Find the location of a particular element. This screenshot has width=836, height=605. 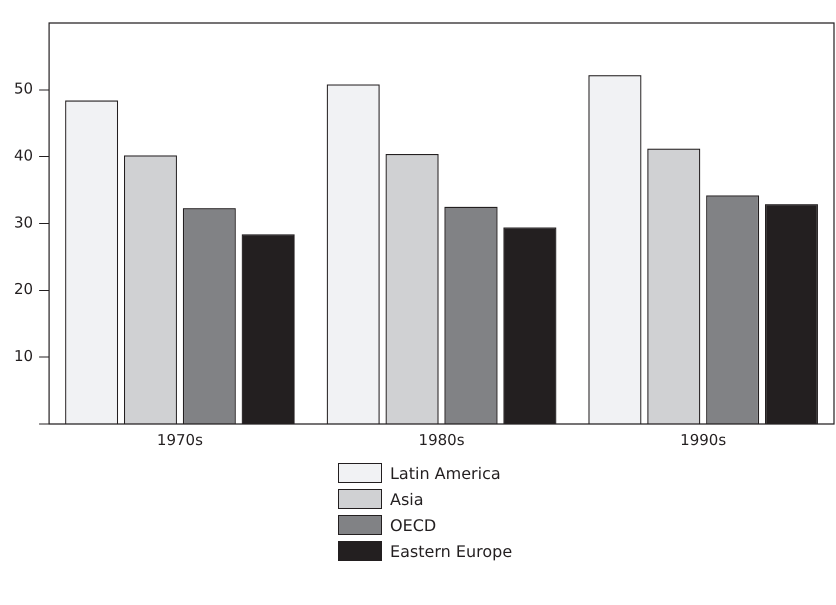

legend-label: Latin America is located at coordinates (445, 473).